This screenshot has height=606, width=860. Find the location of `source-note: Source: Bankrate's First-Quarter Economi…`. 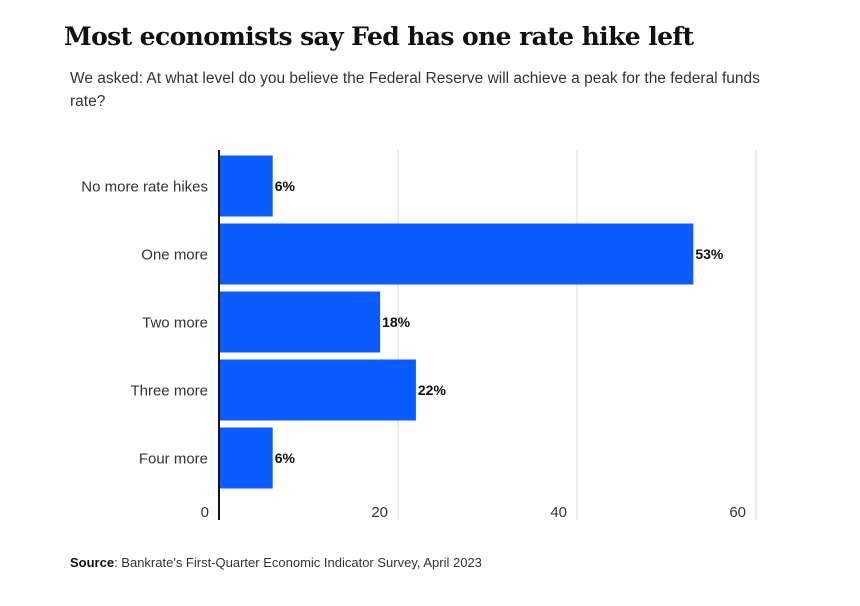

source-note: Source: Bankrate's First-Quarter Economi… is located at coordinates (276, 562).